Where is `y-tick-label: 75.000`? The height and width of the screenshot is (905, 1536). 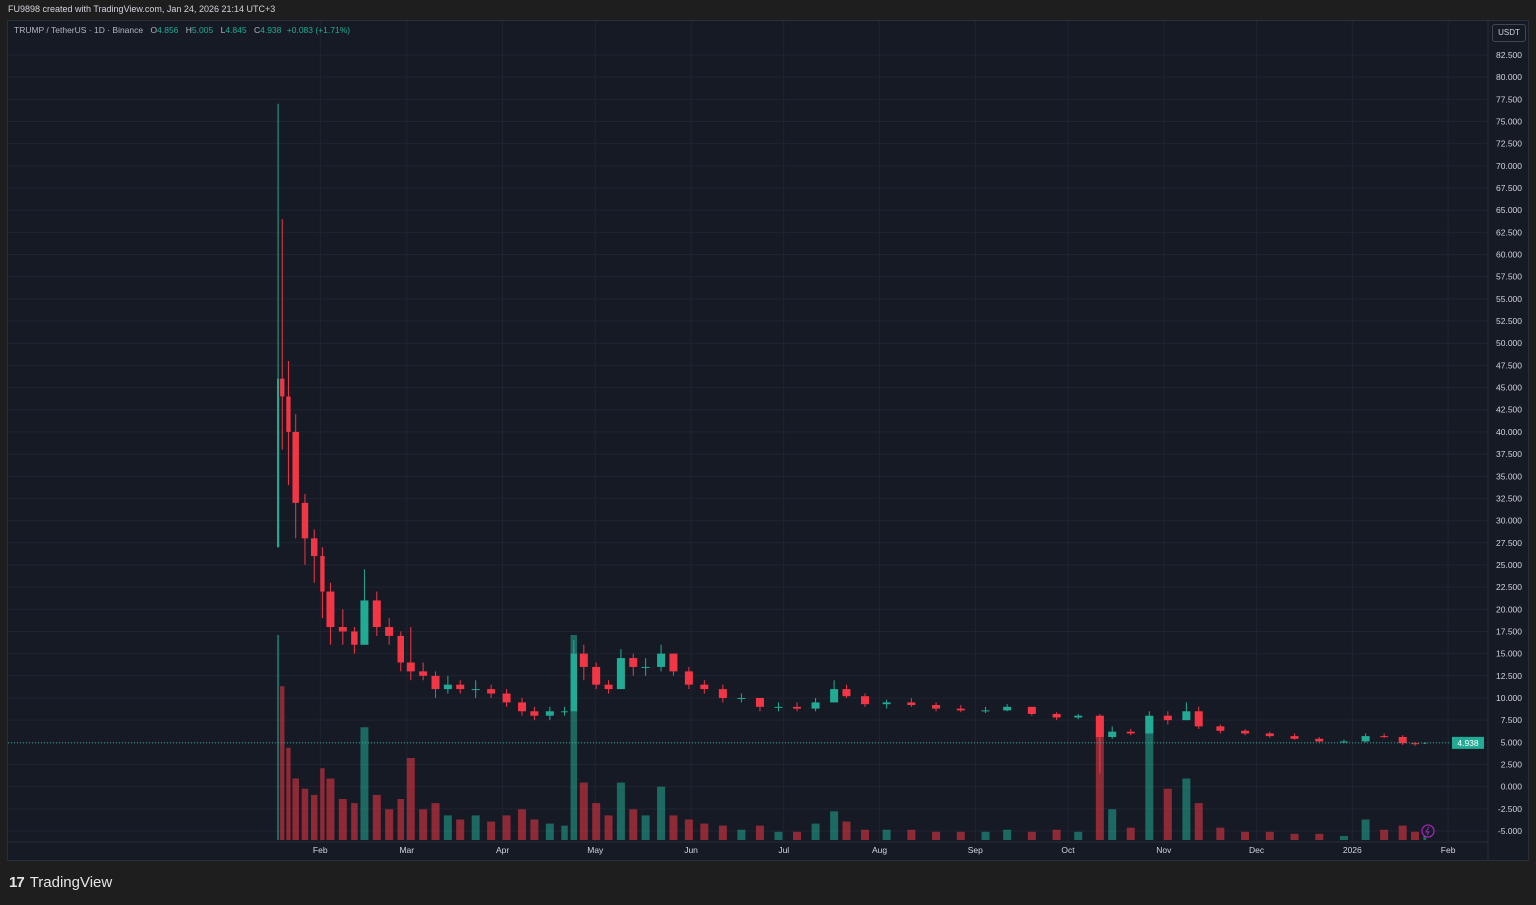
y-tick-label: 75.000 is located at coordinates (1509, 122).